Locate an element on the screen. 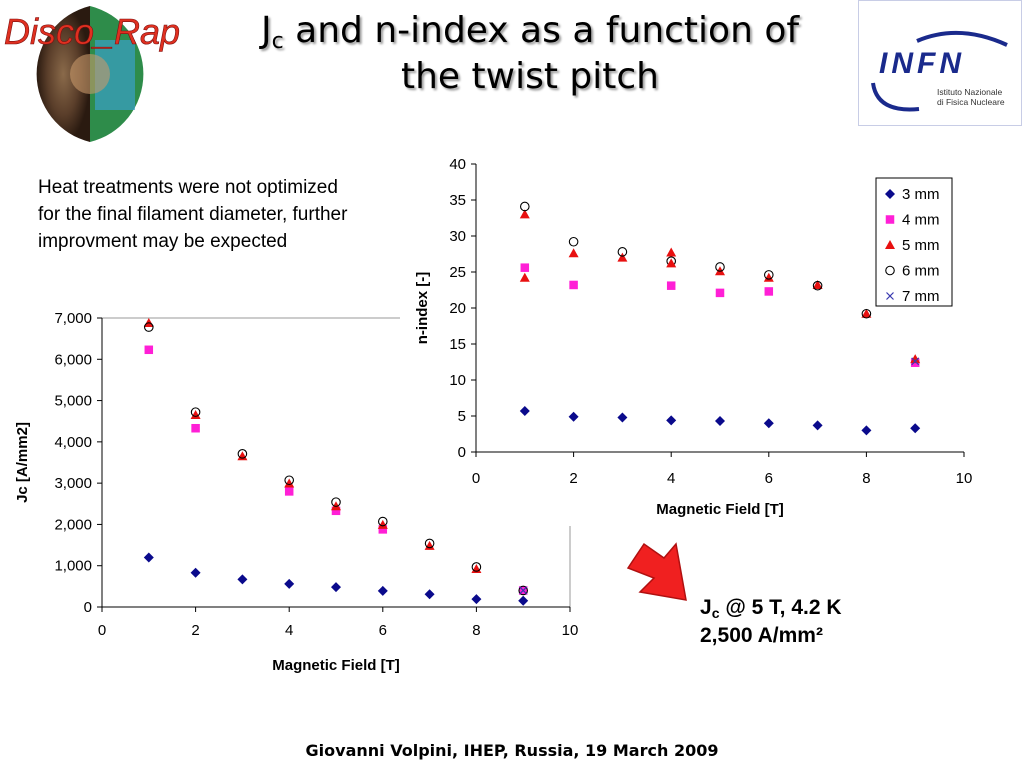 This screenshot has height=768, width=1024. disco-rap-logo: Disco_Rap is located at coordinates (92, 74).